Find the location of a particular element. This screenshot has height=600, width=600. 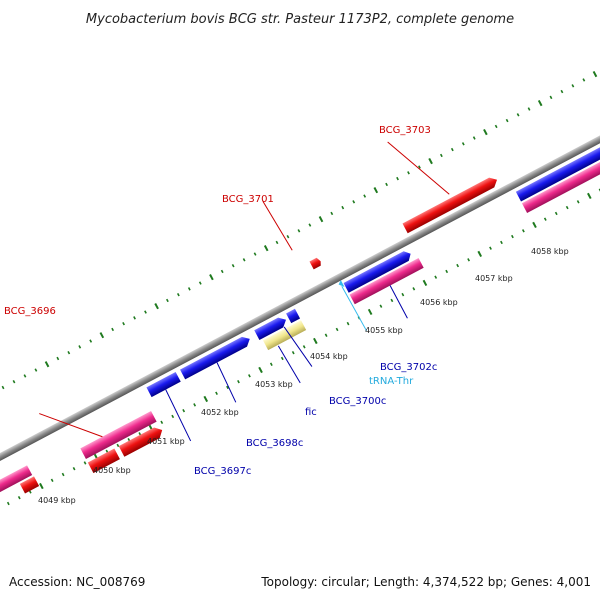

leader-line-fic is located at coordinates (289, 364).